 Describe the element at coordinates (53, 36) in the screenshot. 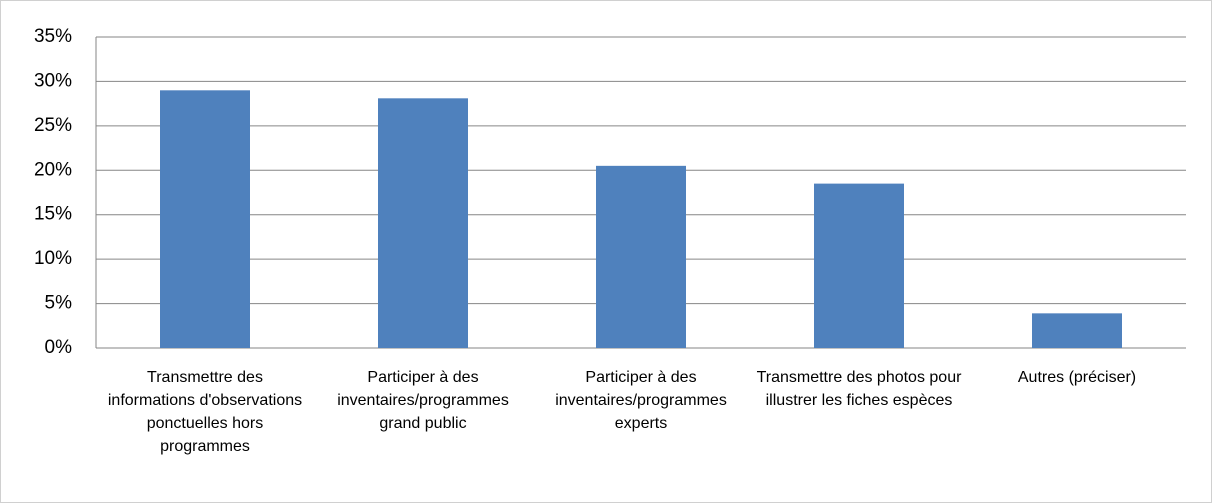

I see `y-tick-label: 35%` at that location.